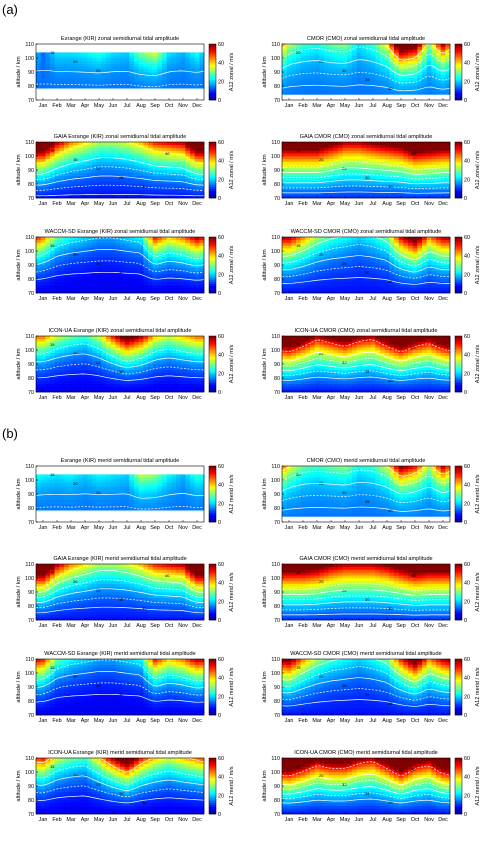 This screenshot has width=500, height=841. What do you see at coordinates (113, 299) in the screenshot?
I see `x-tick-label: Jun` at bounding box center [113, 299].